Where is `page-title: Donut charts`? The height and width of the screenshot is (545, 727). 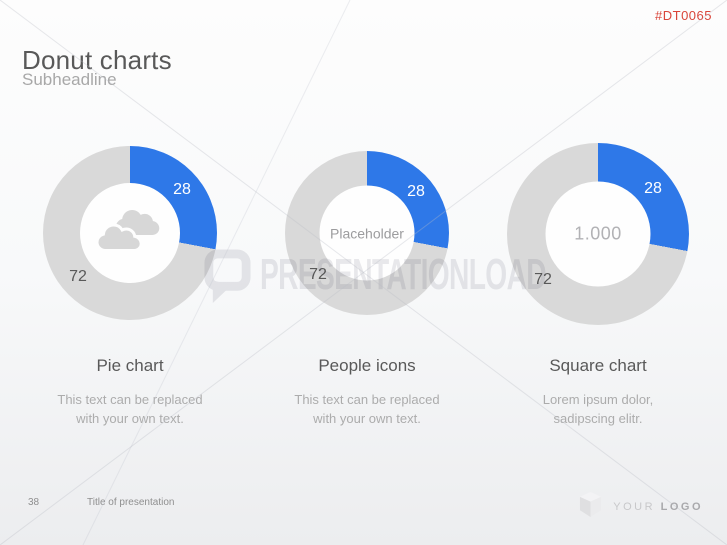
page-title: Donut charts is located at coordinates (97, 60).